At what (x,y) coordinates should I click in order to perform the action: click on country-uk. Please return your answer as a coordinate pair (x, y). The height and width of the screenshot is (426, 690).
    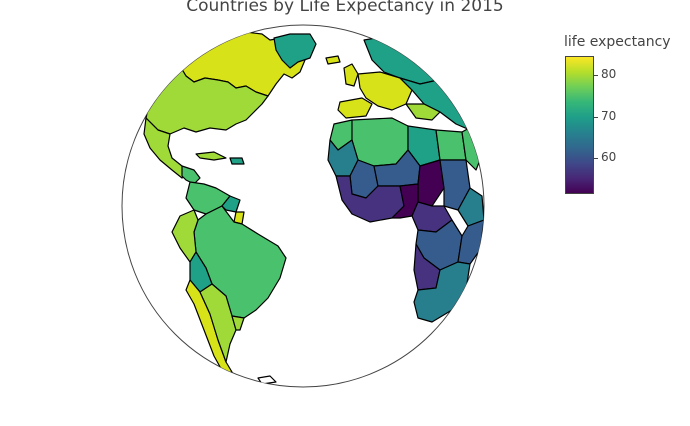
    Looking at the image, I should click on (351, 75).